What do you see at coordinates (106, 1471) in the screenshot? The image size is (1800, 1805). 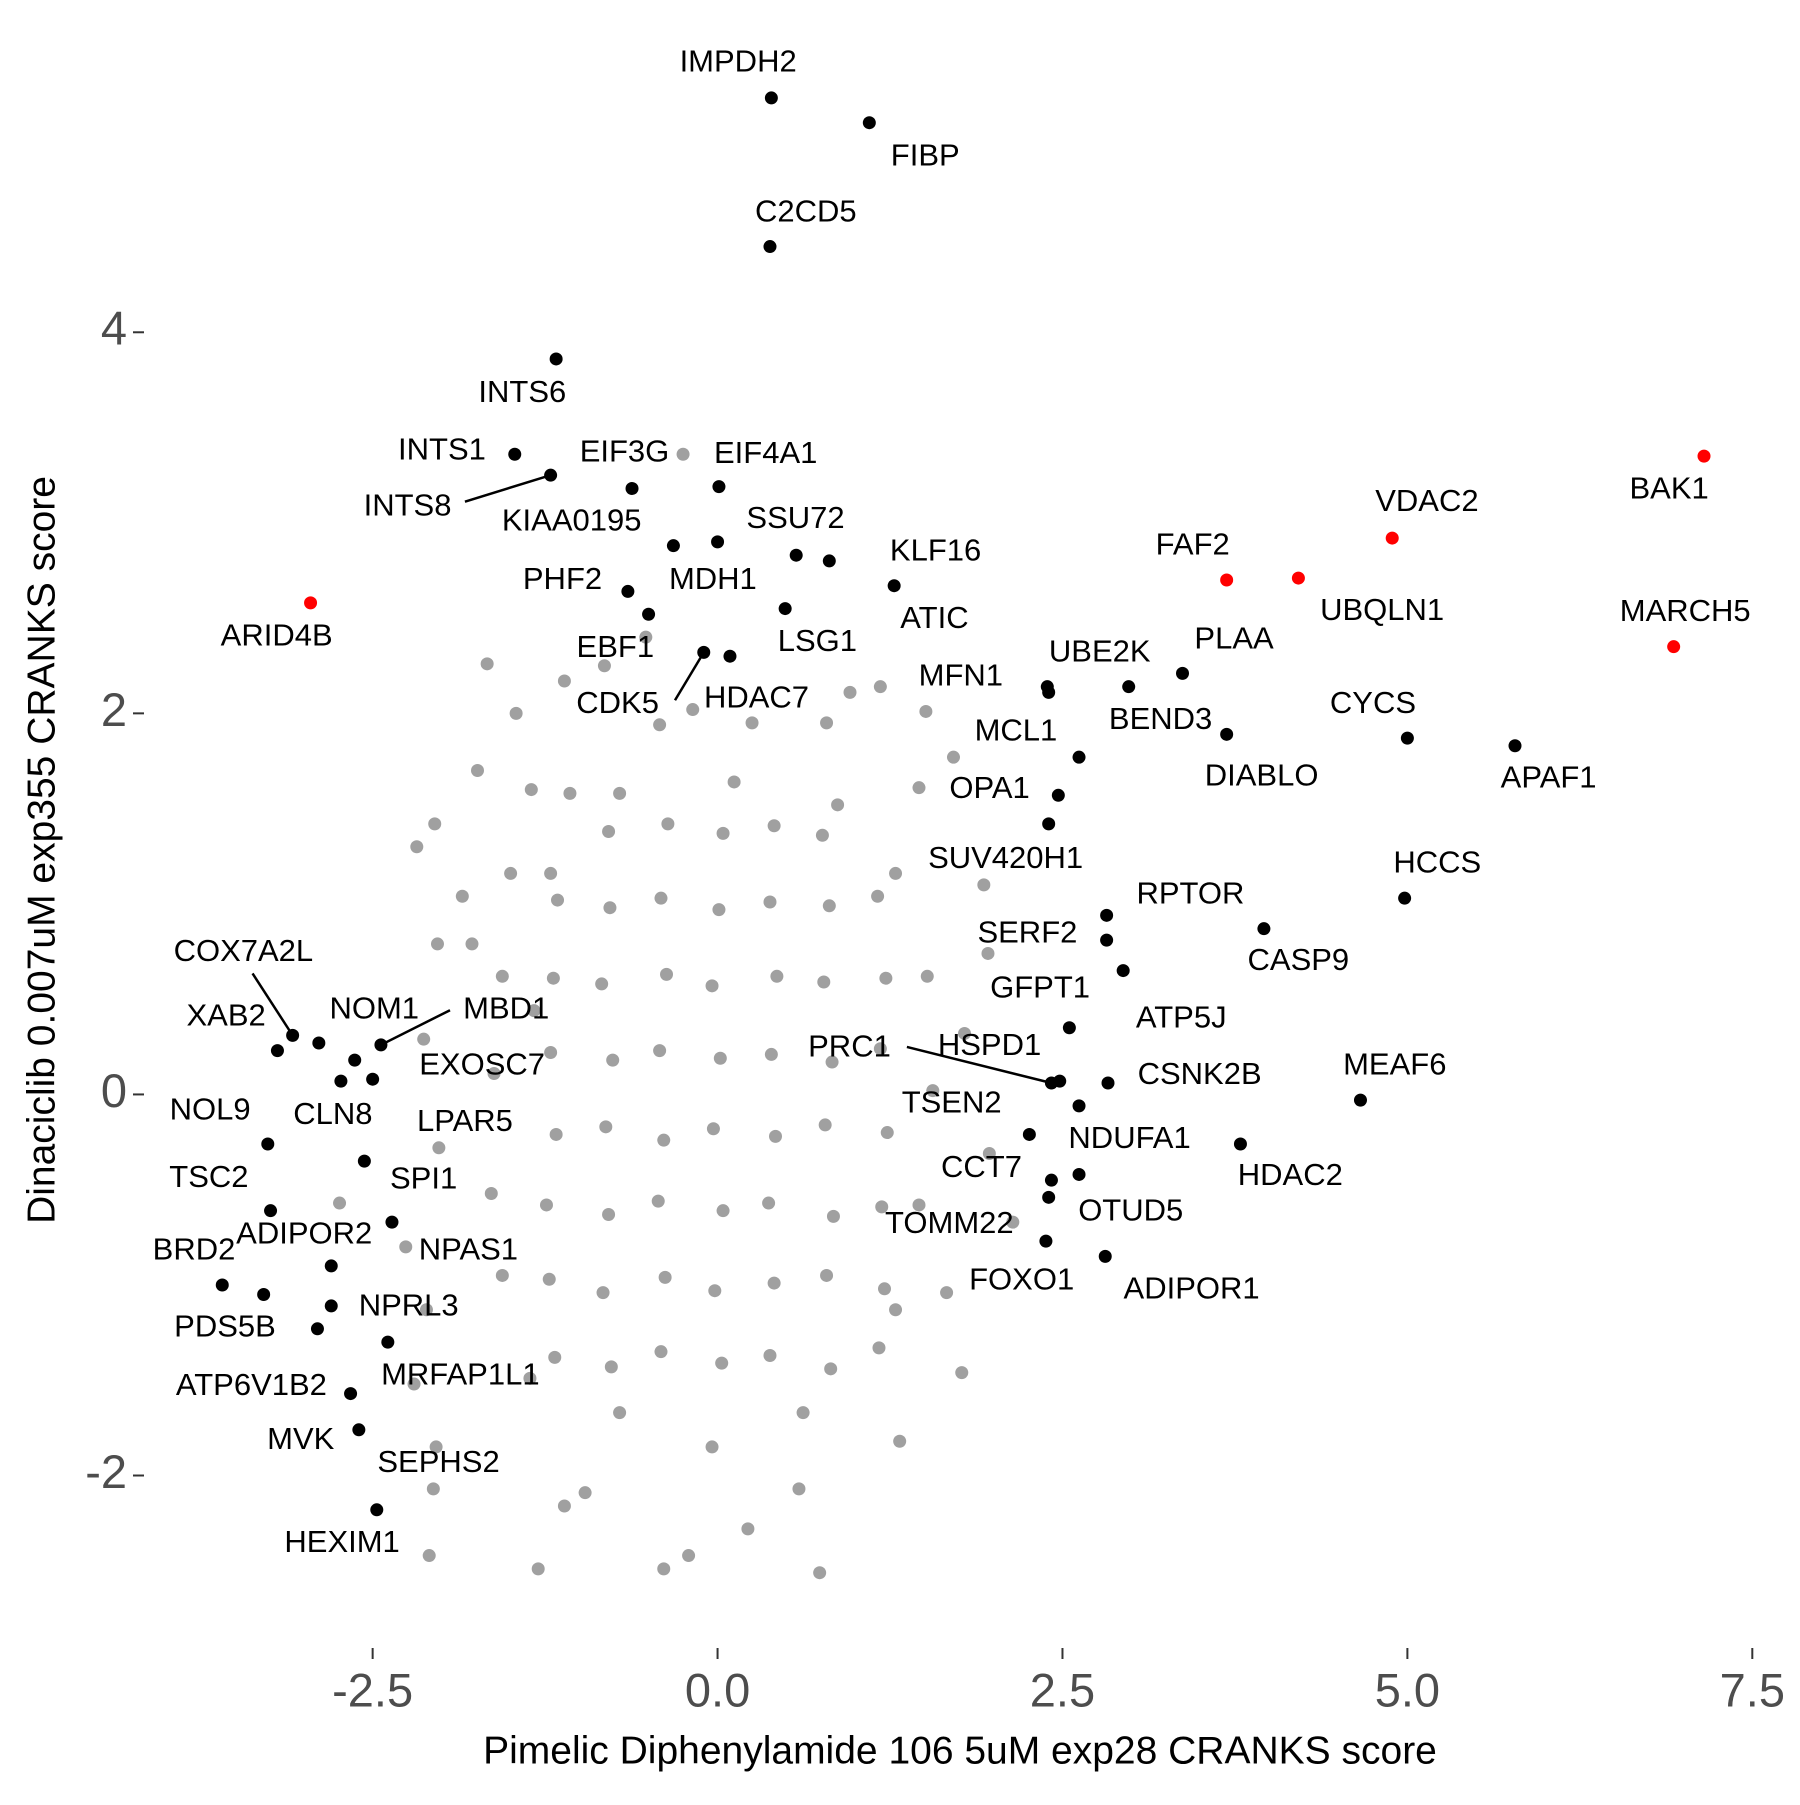 I see `y-tick-label: -2` at bounding box center [106, 1471].